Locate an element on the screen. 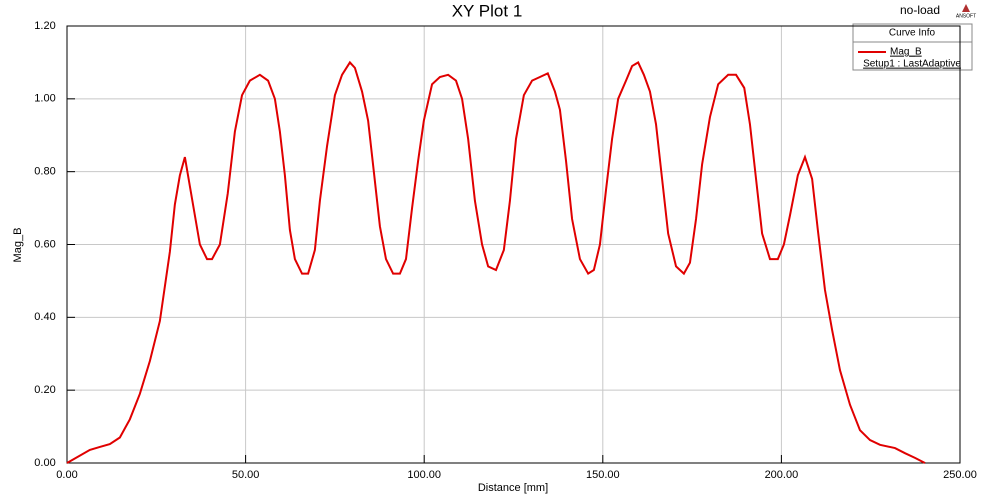 The width and height of the screenshot is (986, 497). x-axis-label: Distance [mm] is located at coordinates (513, 488).